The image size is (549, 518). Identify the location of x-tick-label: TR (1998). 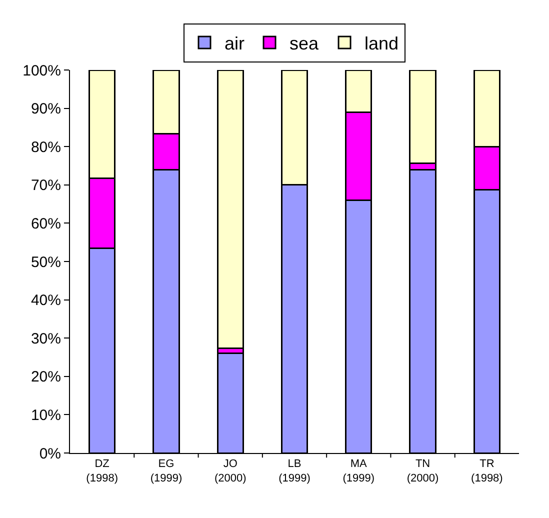
(487, 471).